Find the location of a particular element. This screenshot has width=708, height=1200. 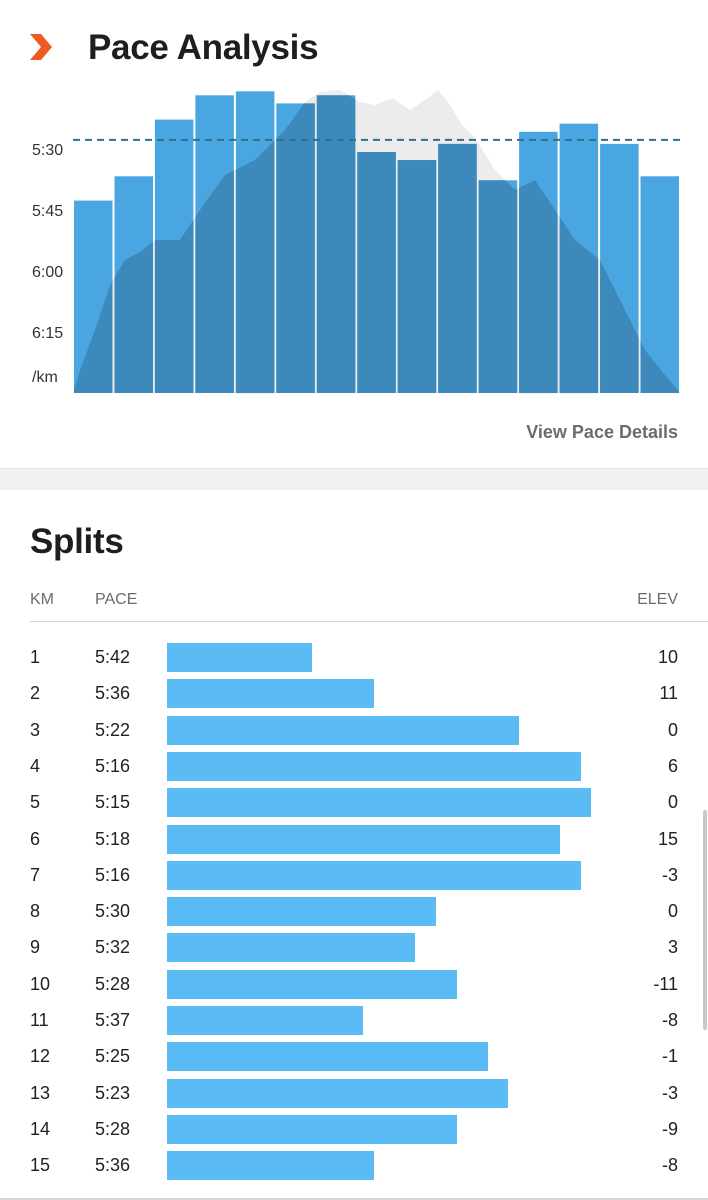

split-row: 8 5:30 0 is located at coordinates (354, 912).